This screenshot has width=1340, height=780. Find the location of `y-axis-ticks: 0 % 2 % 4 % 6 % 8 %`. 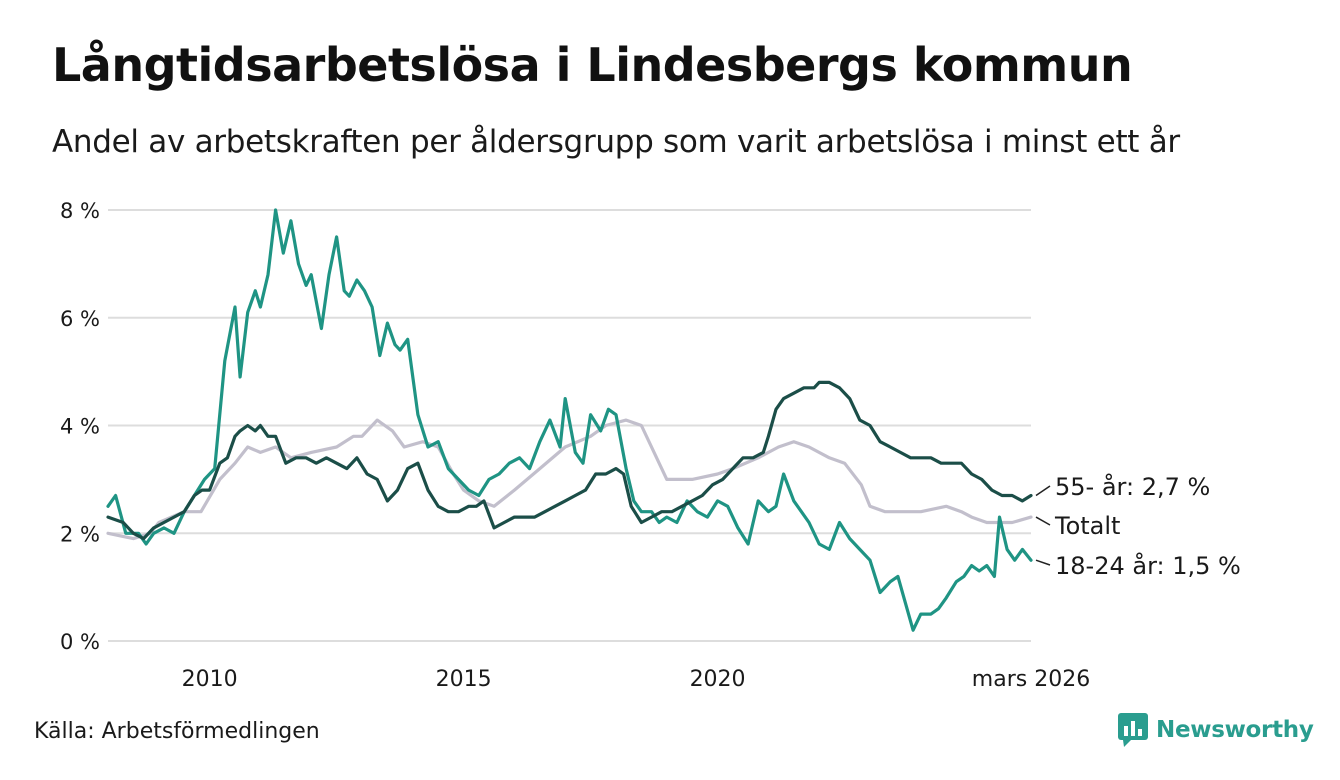

y-axis-ticks: 0 % 2 % 4 % 6 % 8 % is located at coordinates (80, 426).